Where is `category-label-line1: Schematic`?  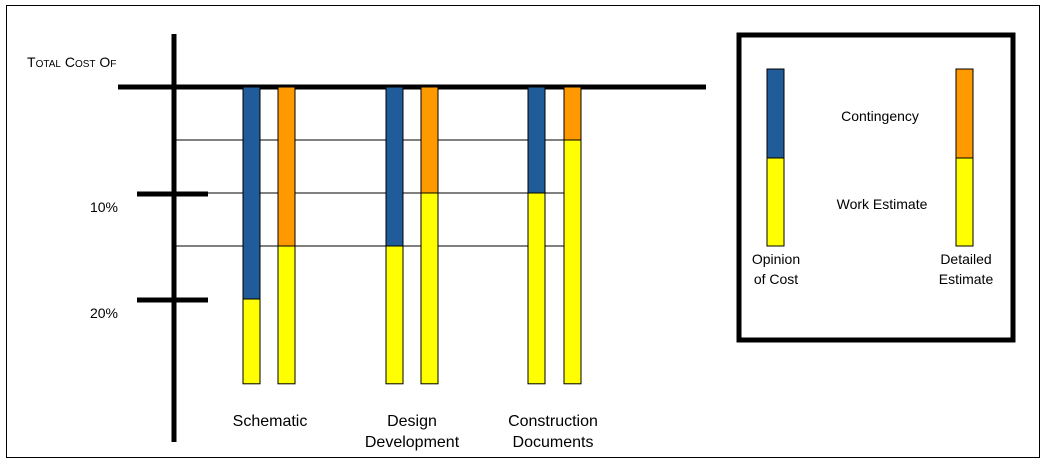
category-label-line1: Schematic is located at coordinates (270, 421).